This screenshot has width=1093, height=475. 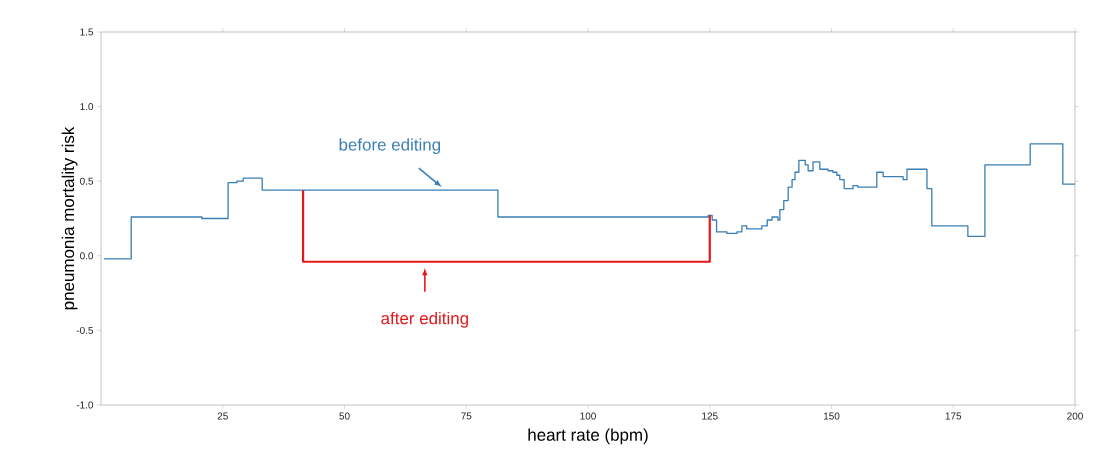 What do you see at coordinates (588, 416) in the screenshot?
I see `x-tick-label: 100` at bounding box center [588, 416].